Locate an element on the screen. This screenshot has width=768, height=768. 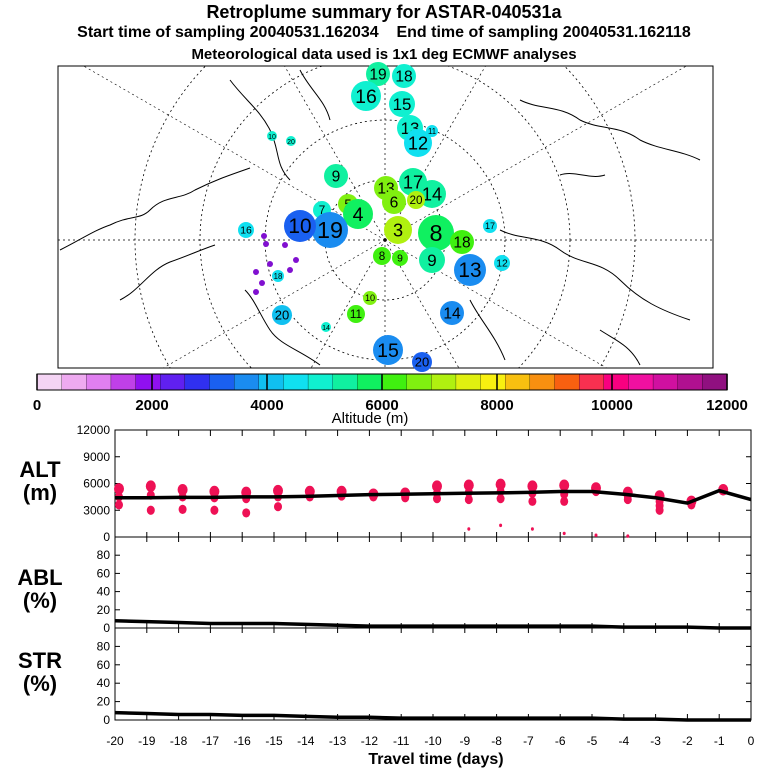
cluster-day-label: 19 is located at coordinates (377, 74).